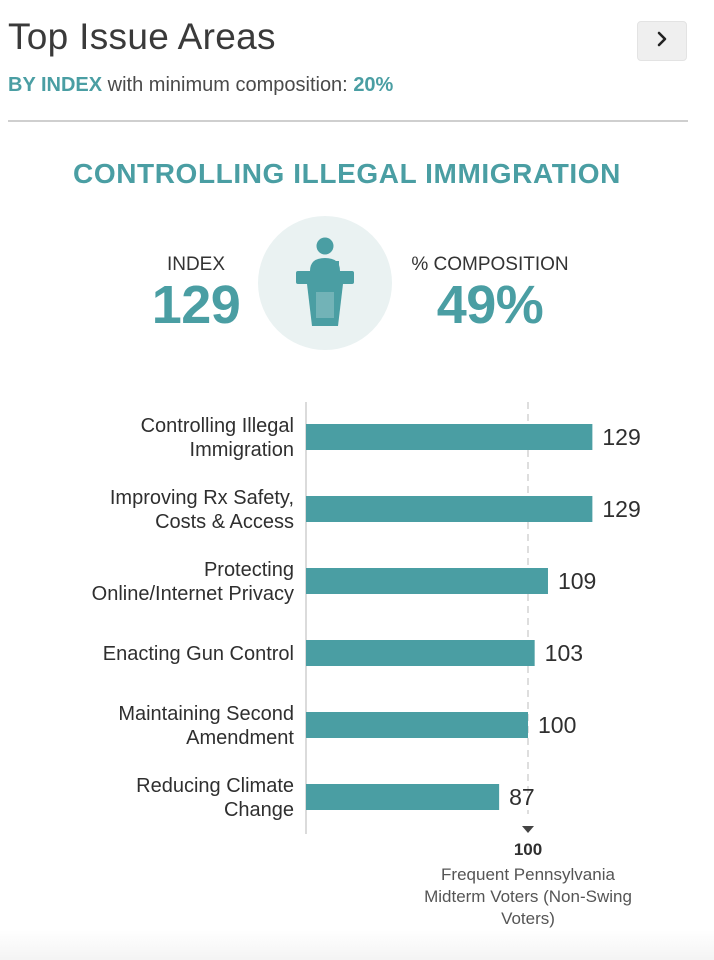  I want to click on subtitle-text: with minimum composition:, so click(227, 85).